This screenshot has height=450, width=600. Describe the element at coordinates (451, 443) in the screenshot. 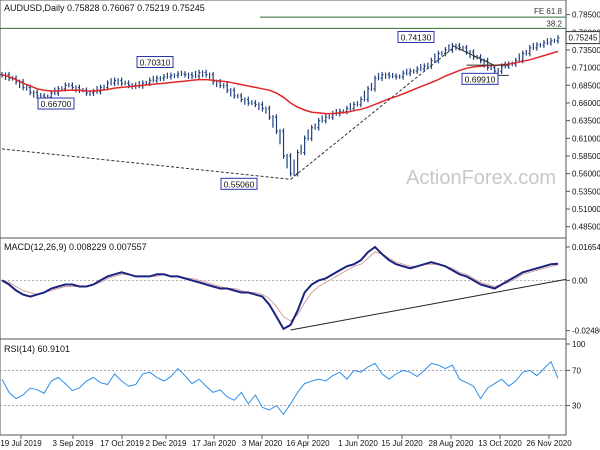

I see `x-axis-label: 28 Aug 2020` at that location.